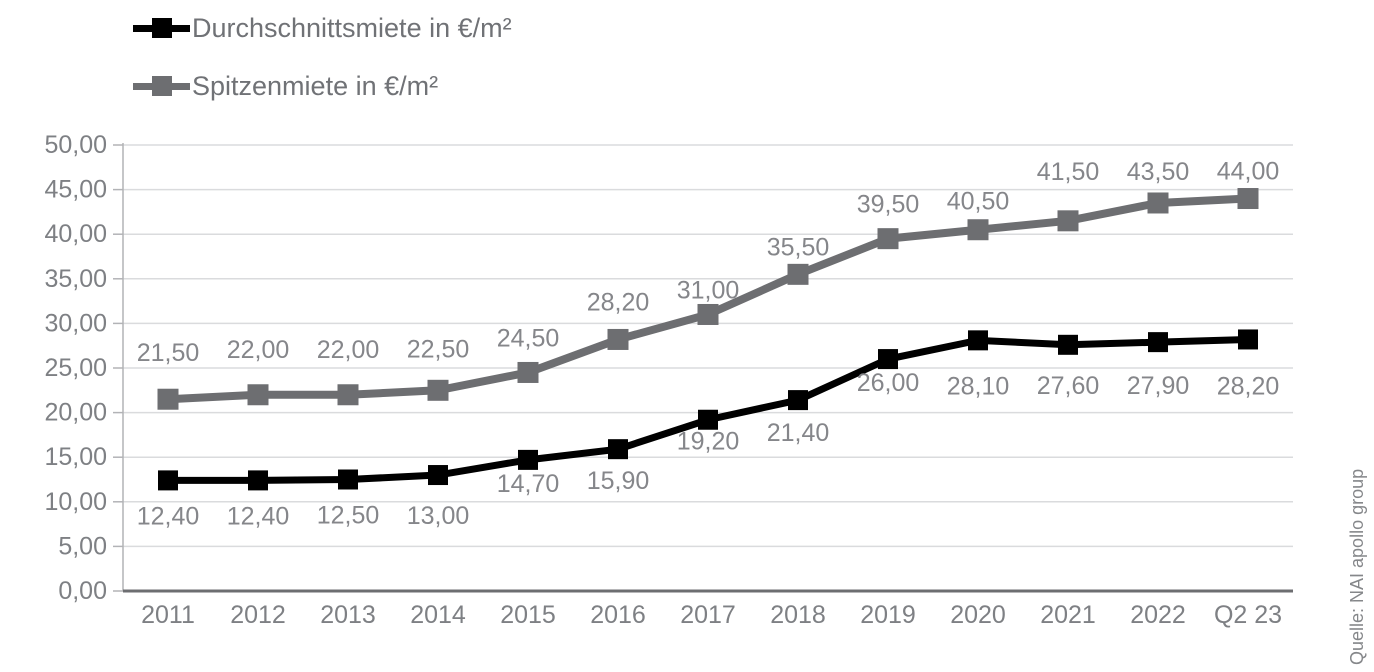 This screenshot has height=672, width=1374. What do you see at coordinates (1248, 386) in the screenshot?
I see `series-0-data-label: 28,20` at bounding box center [1248, 386].